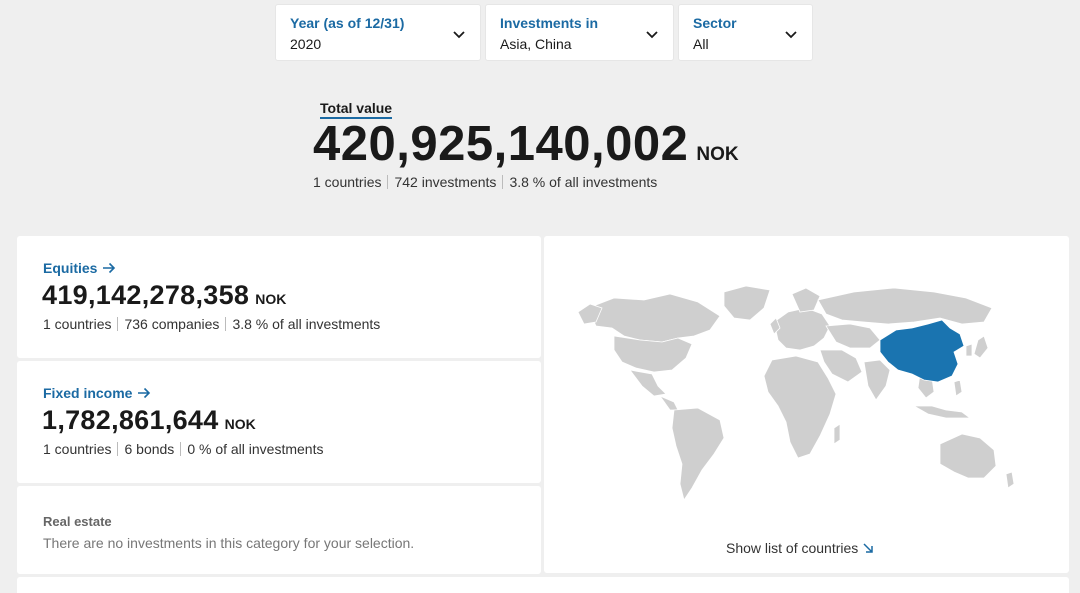 The width and height of the screenshot is (1080, 593). What do you see at coordinates (149, 449) in the screenshot?
I see `fixed-income-bonds: 6 bonds` at bounding box center [149, 449].